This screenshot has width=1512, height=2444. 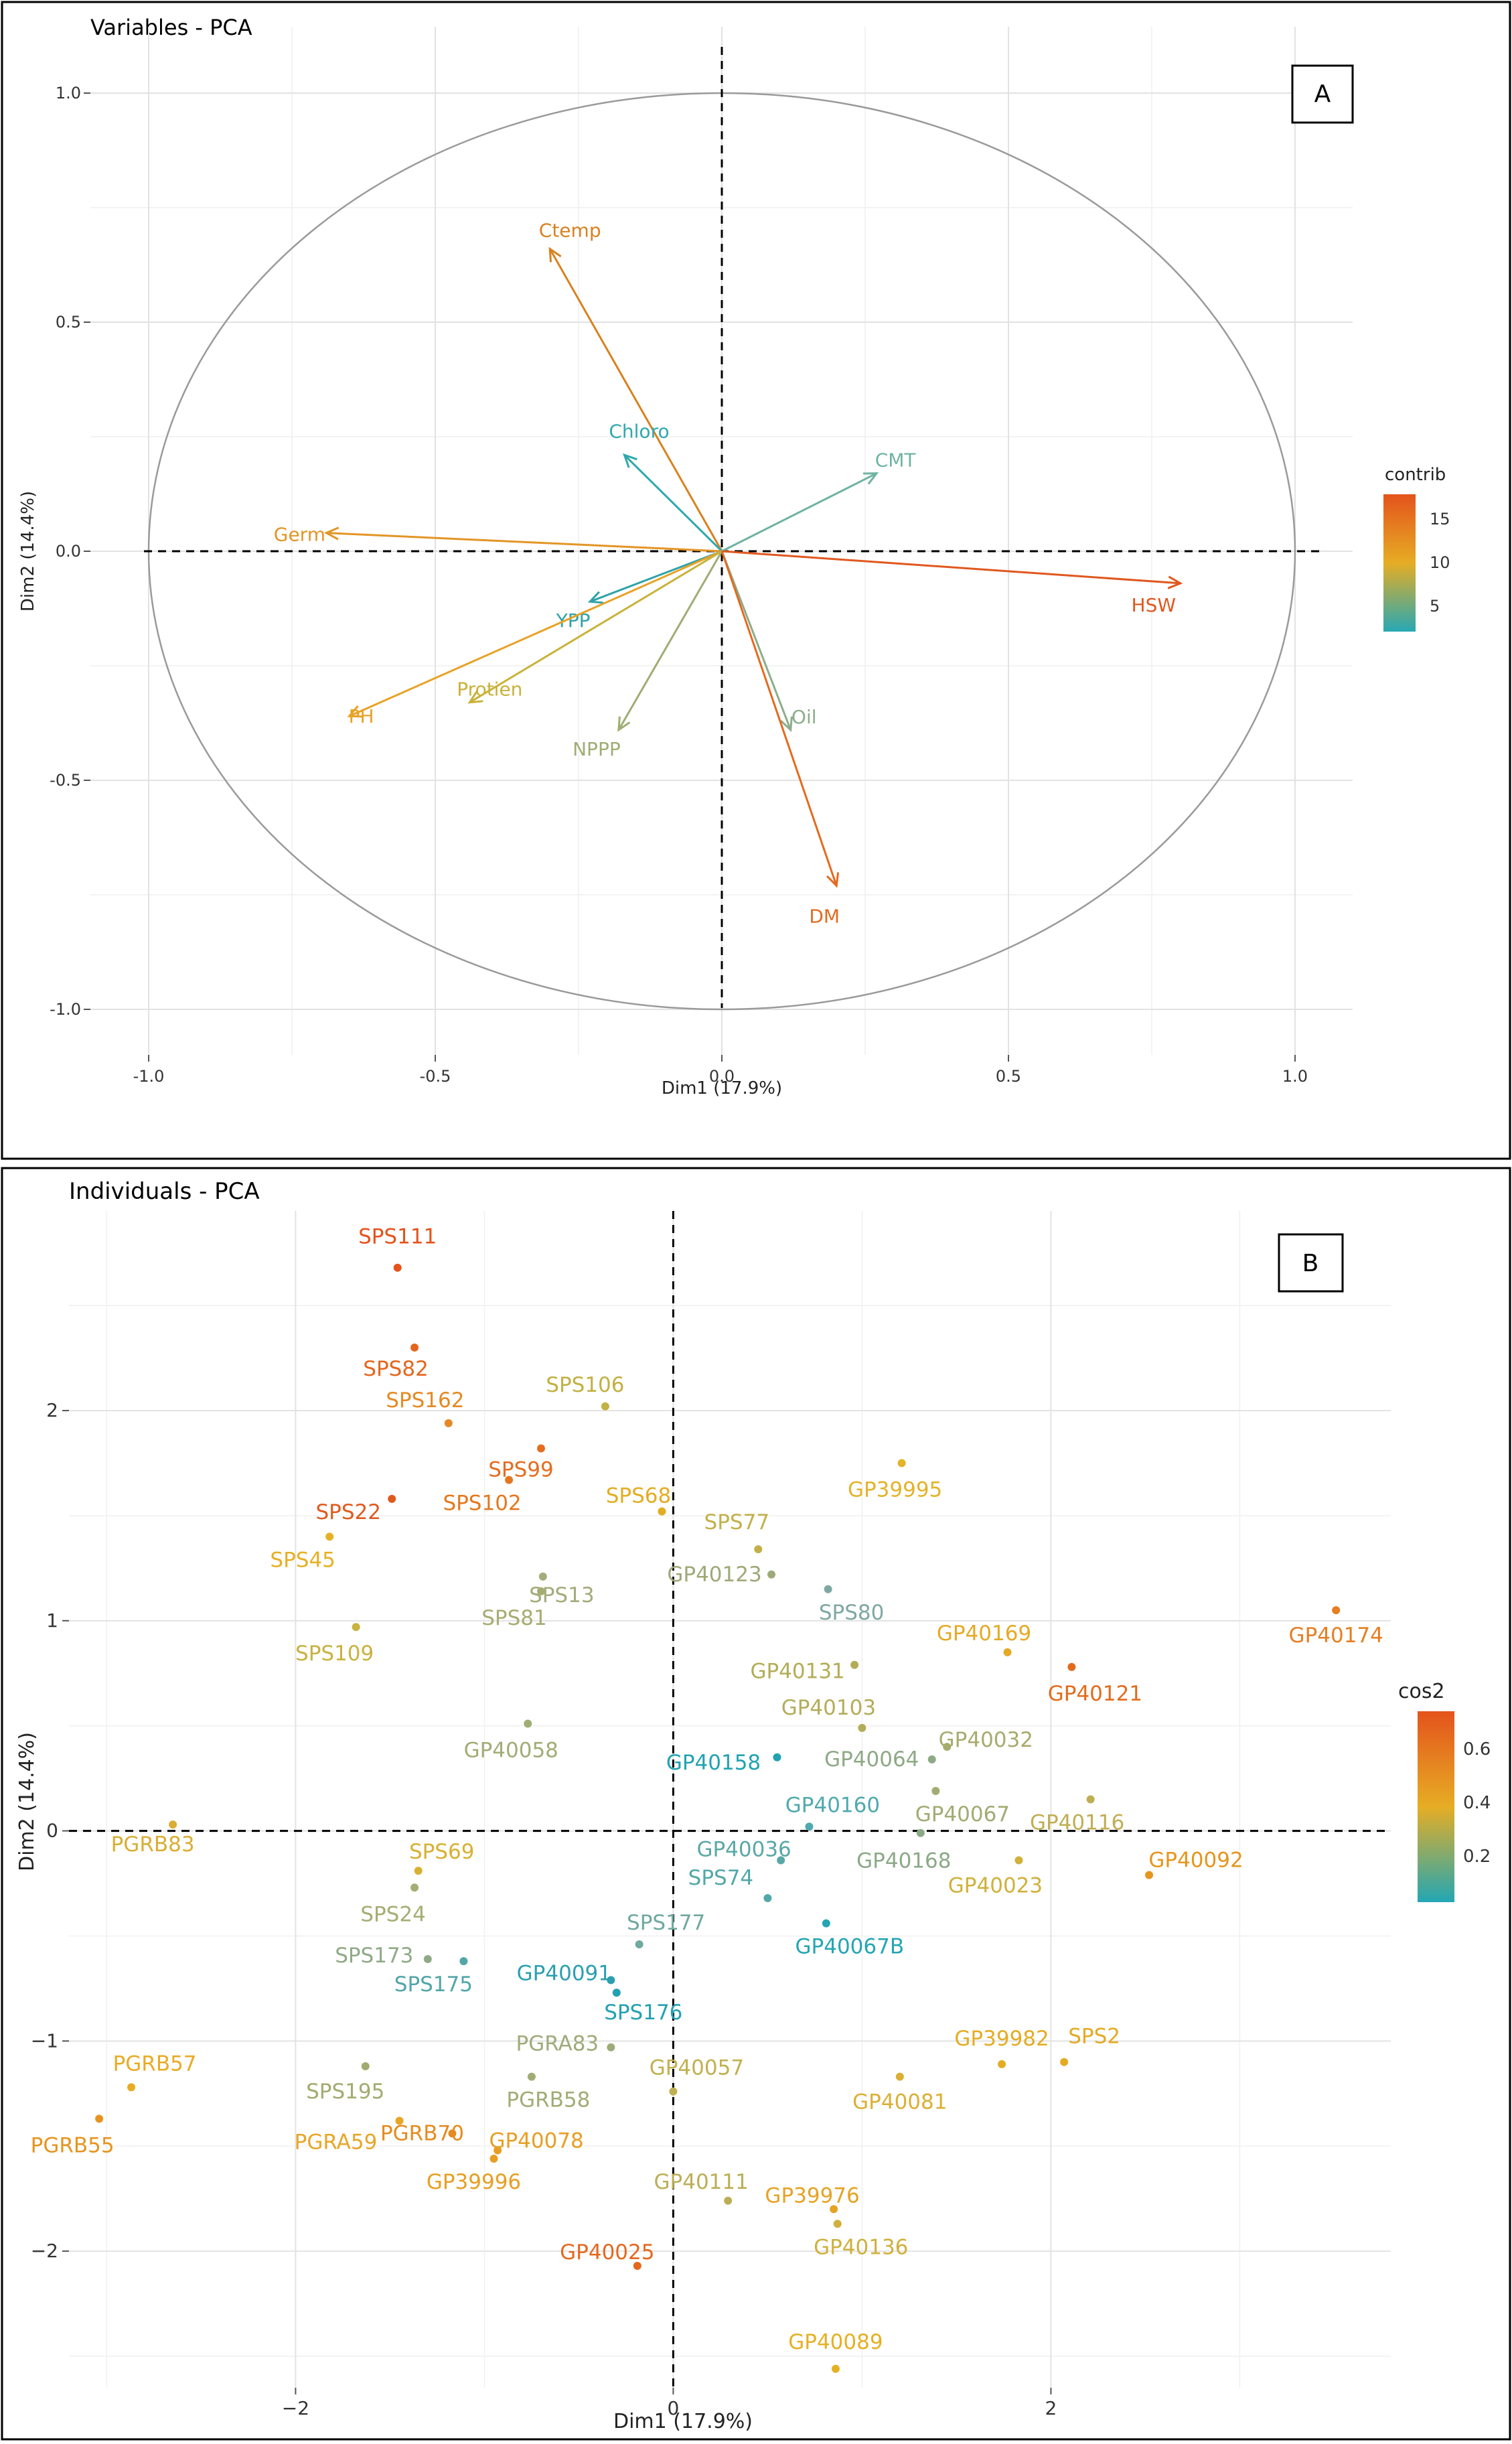 I want to click on point-pgra83: PGRA83, so click(x=565, y=2044).